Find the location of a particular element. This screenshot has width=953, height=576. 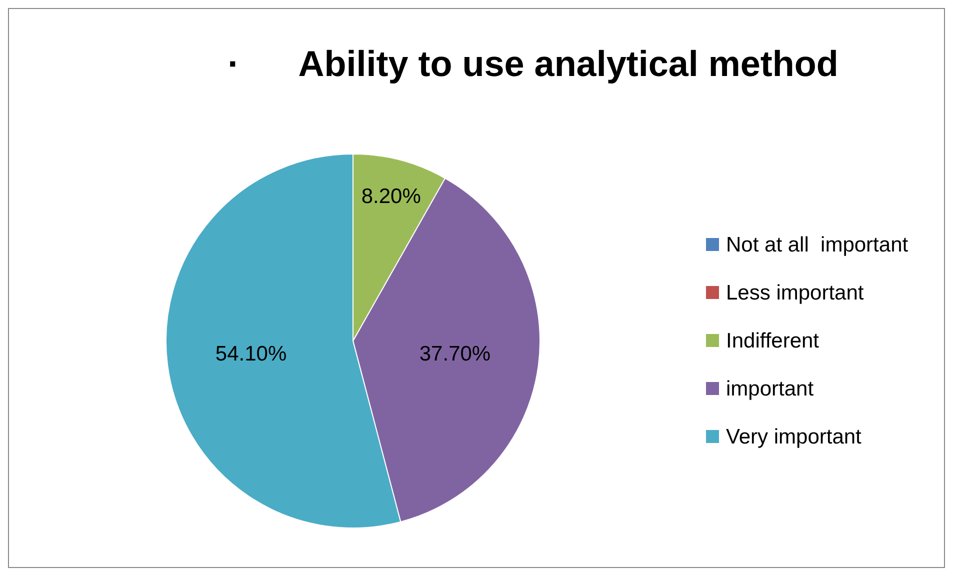

data-label: 37.70% is located at coordinates (455, 354).